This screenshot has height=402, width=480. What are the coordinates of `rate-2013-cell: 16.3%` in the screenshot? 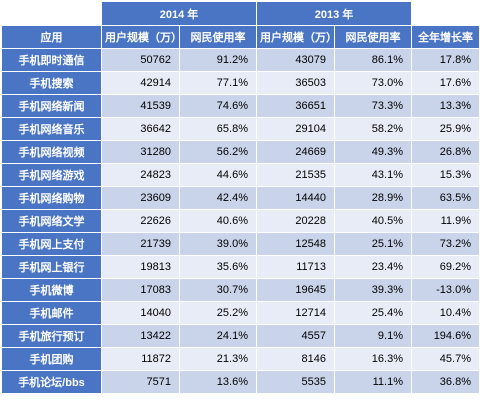 It's located at (373, 359).